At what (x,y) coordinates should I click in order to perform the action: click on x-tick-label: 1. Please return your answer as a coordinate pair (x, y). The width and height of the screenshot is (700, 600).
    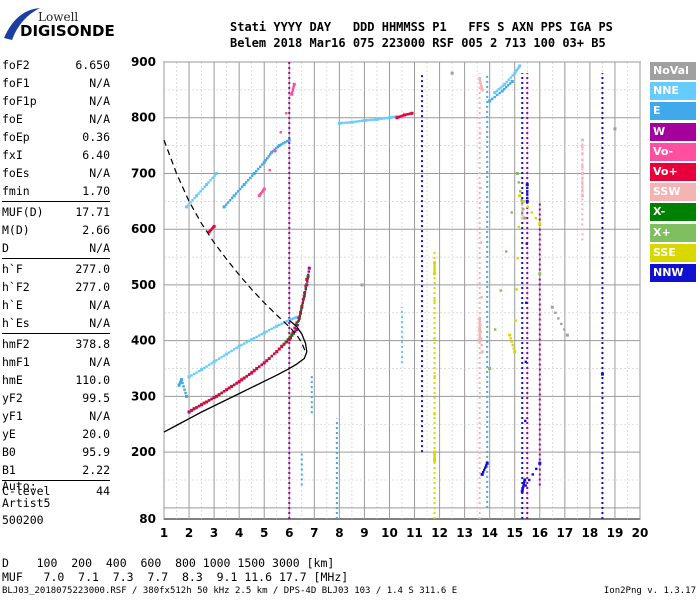
    Looking at the image, I should click on (164, 533).